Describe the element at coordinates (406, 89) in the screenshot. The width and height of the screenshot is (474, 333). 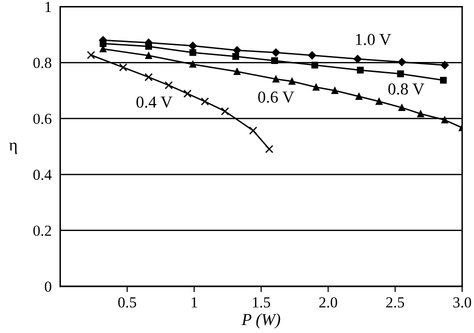
I see `series-label: 0.8 V` at that location.